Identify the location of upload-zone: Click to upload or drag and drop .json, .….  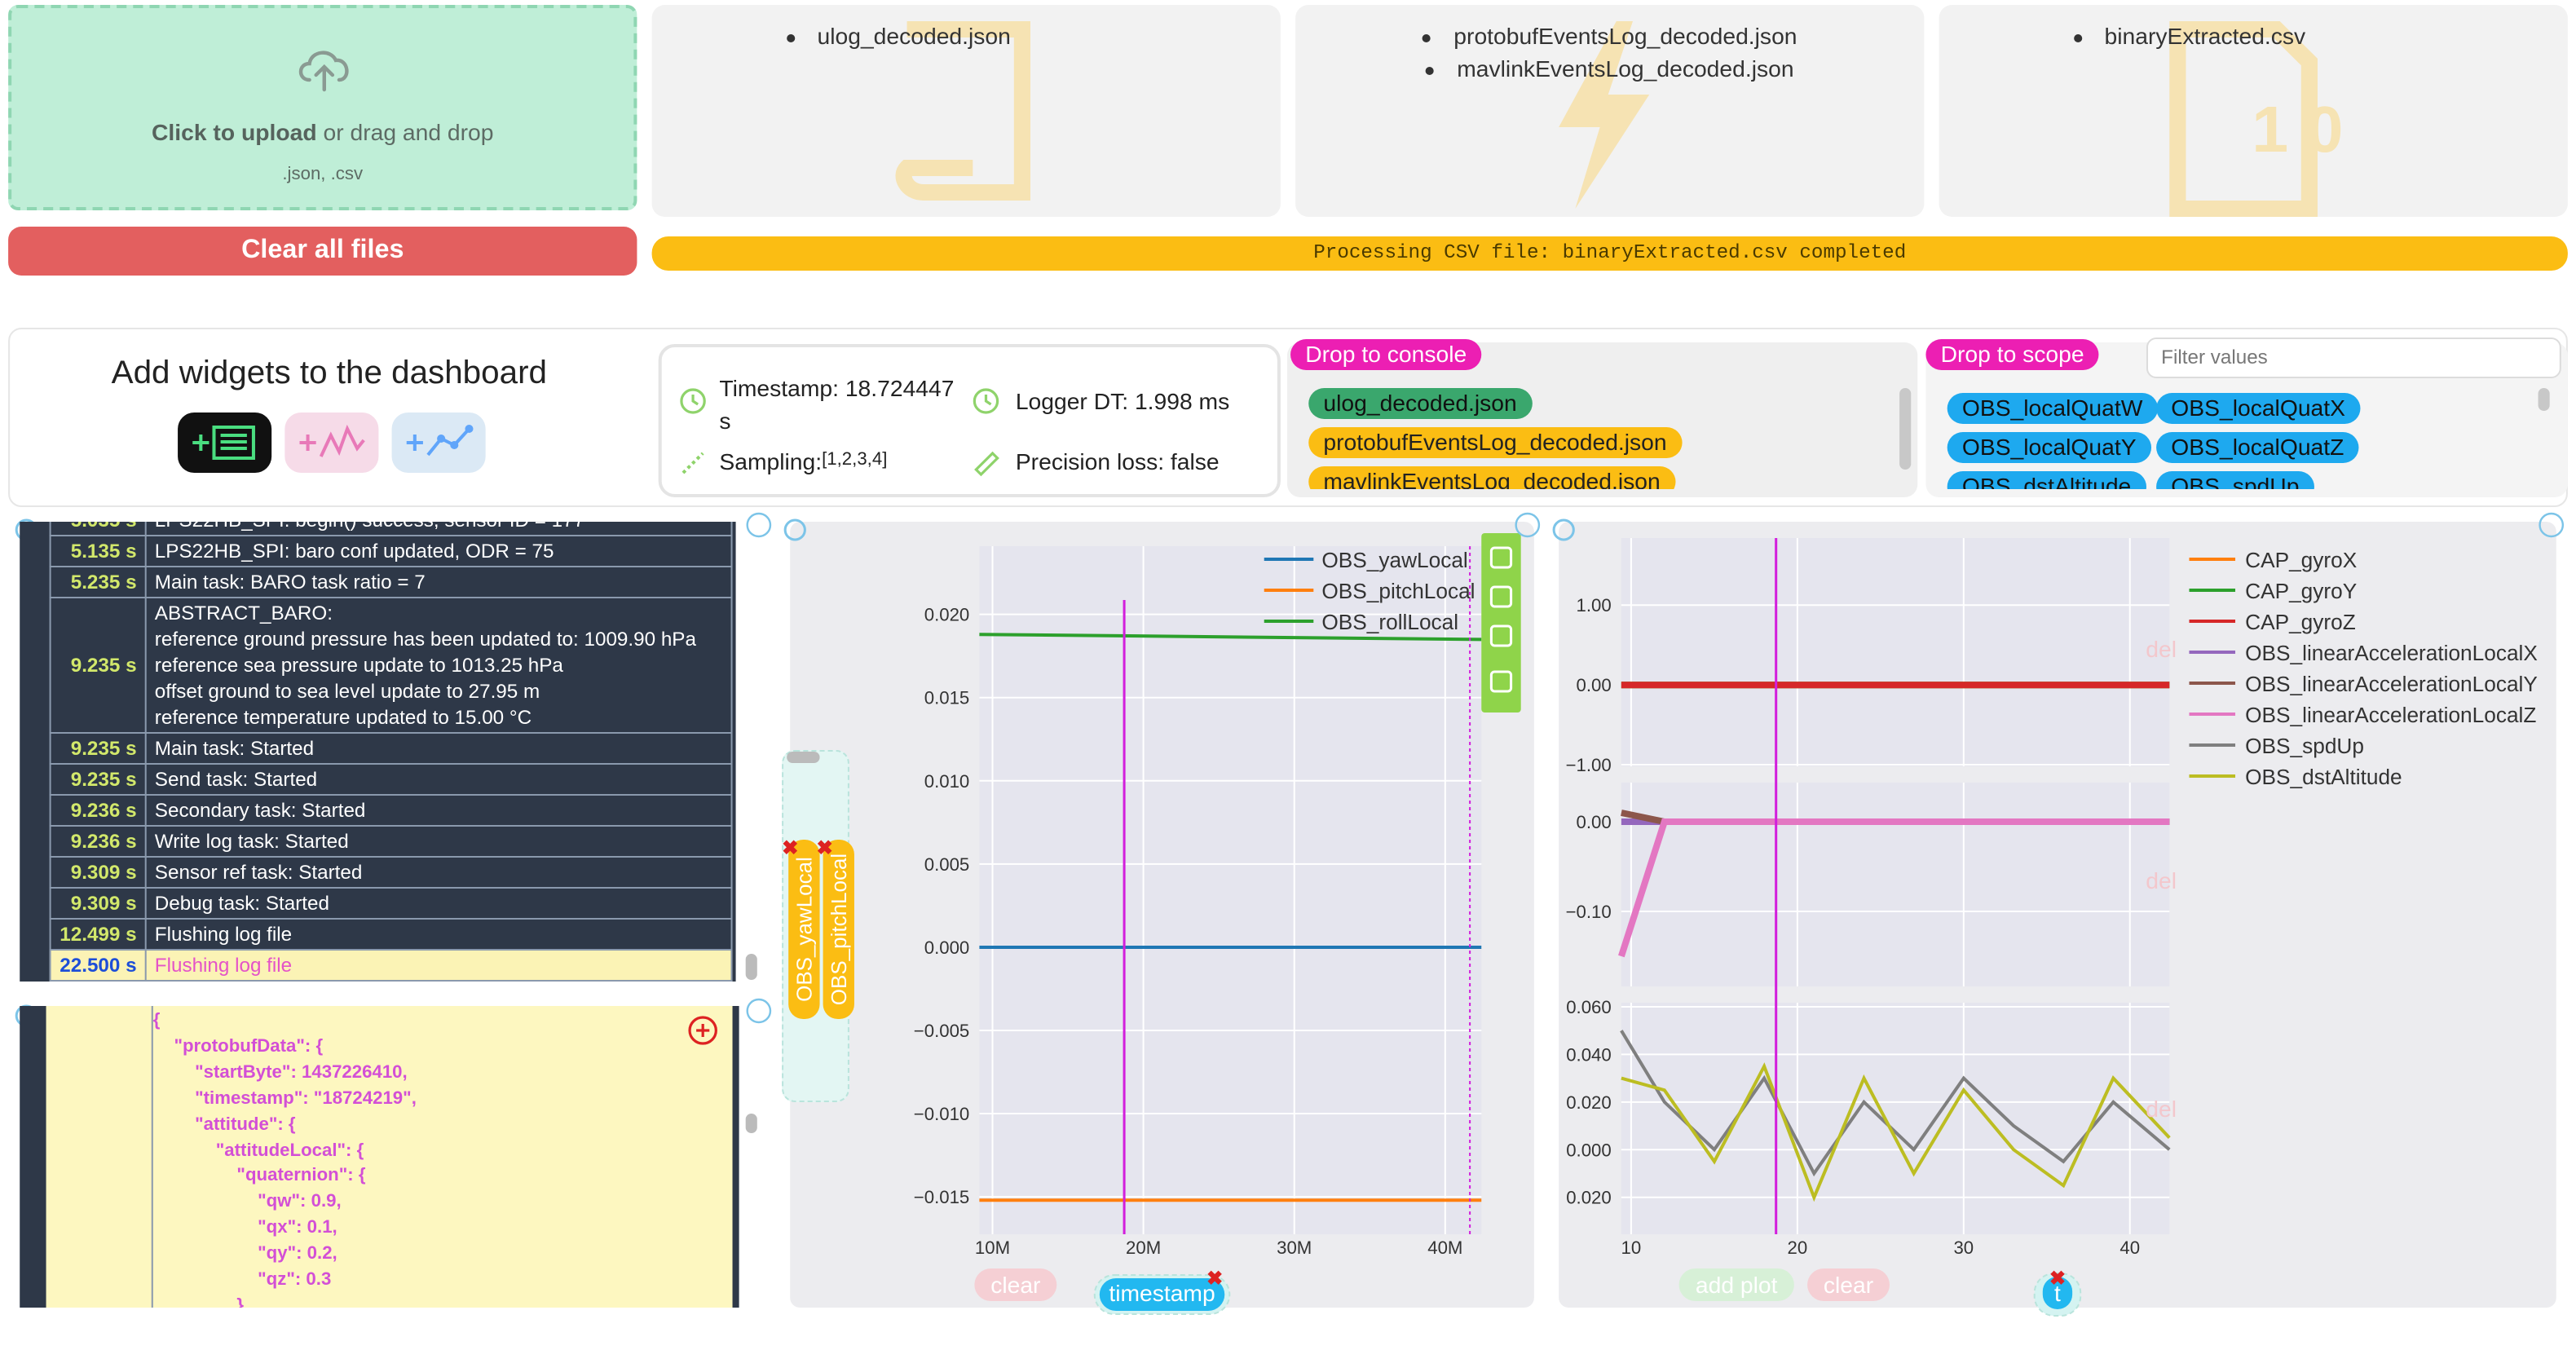
(322, 107).